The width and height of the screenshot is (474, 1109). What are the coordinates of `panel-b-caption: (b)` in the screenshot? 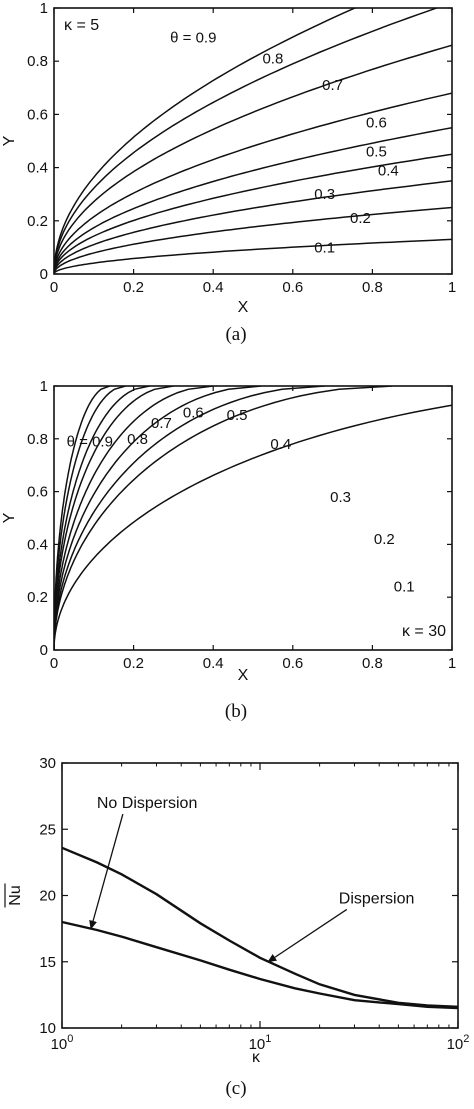 It's located at (236, 711).